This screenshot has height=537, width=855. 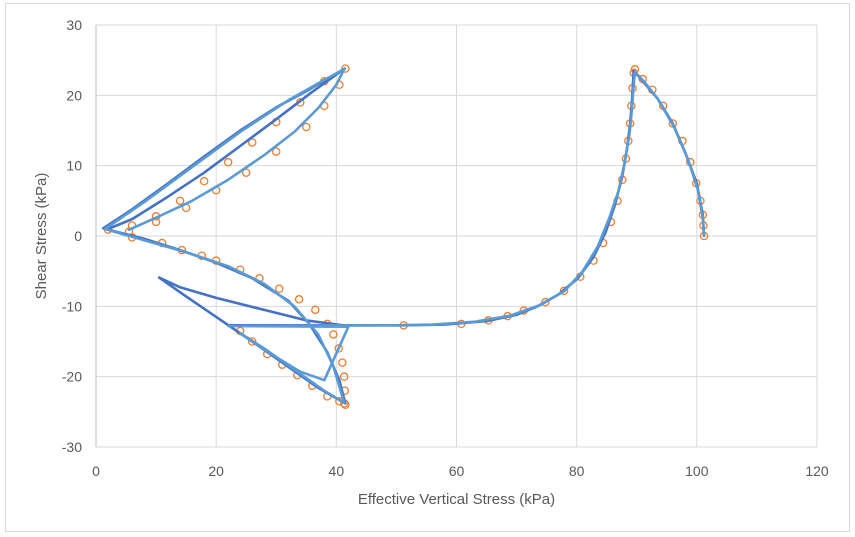 I want to click on y-tick-label: 30, so click(x=74, y=25).